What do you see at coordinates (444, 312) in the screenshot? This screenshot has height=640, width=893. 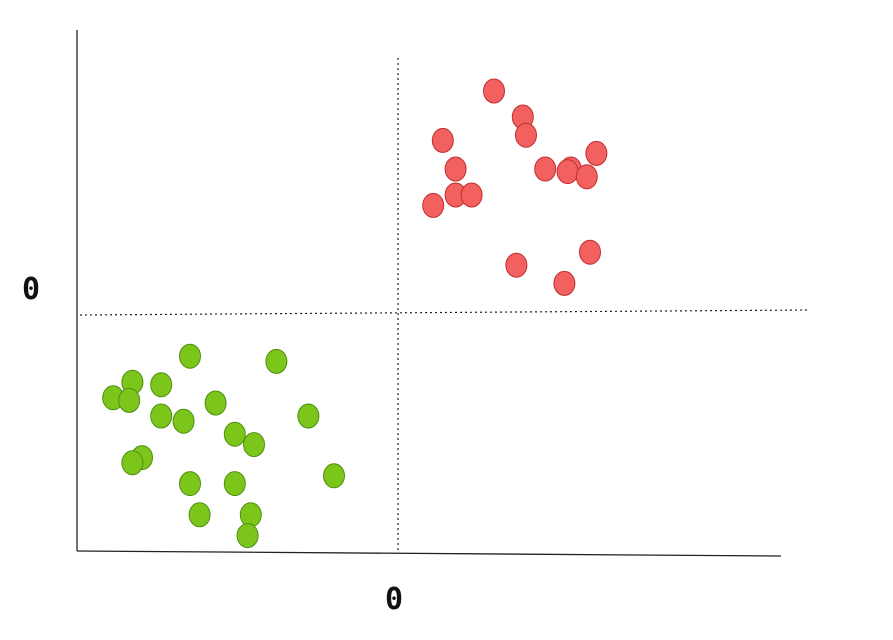 I see `horizontal-zero-line` at bounding box center [444, 312].